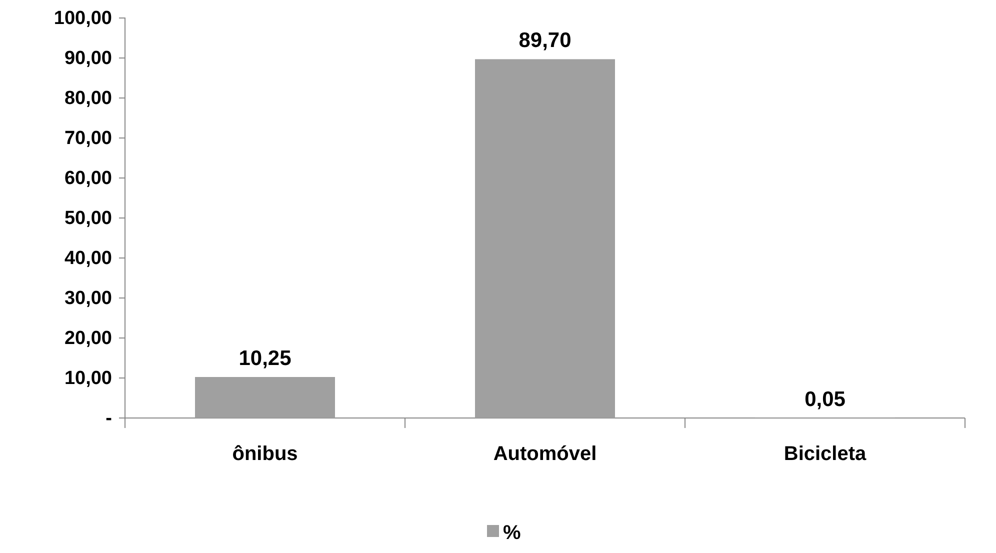 The height and width of the screenshot is (553, 996). What do you see at coordinates (88, 139) in the screenshot?
I see `y-tick-label: 70,00` at bounding box center [88, 139].